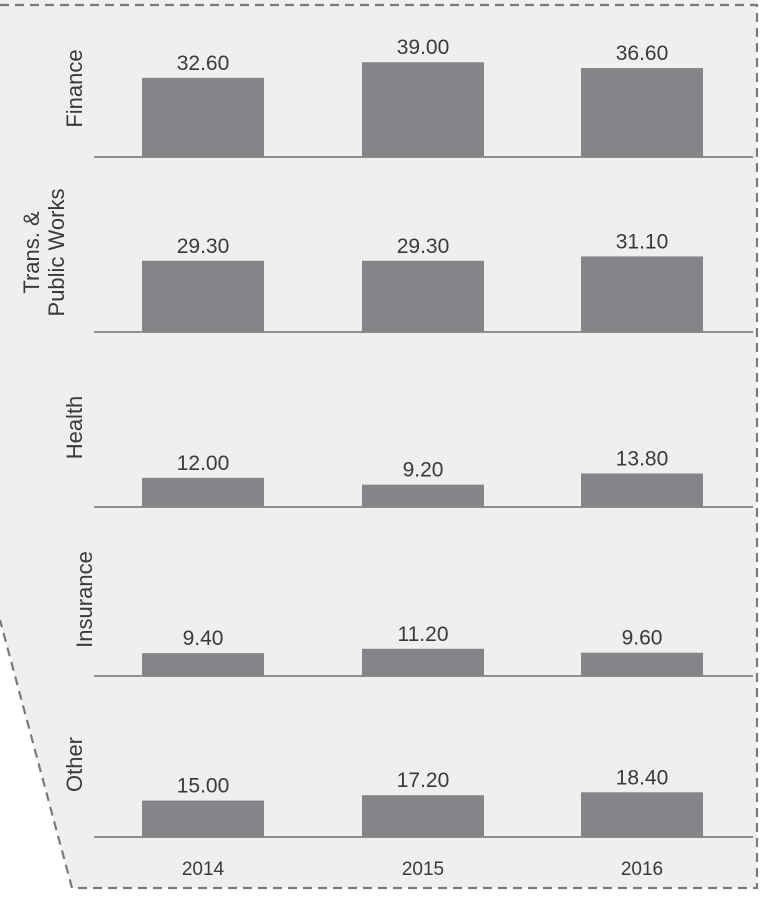 Image resolution: width=763 pixels, height=900 pixels. Describe the element at coordinates (203, 463) in the screenshot. I see `data-label: 12.00` at that location.